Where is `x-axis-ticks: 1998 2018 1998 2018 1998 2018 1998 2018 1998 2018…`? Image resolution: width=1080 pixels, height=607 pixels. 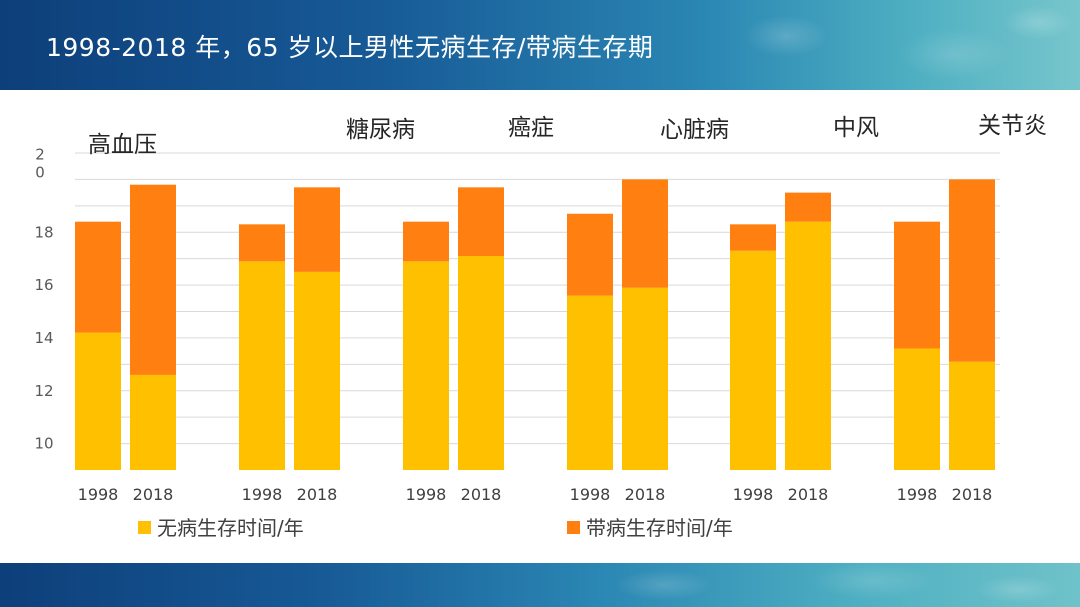 x-axis-ticks: 1998 2018 1998 2018 1998 2018 1998 2018 1998 2018… is located at coordinates (535, 494).